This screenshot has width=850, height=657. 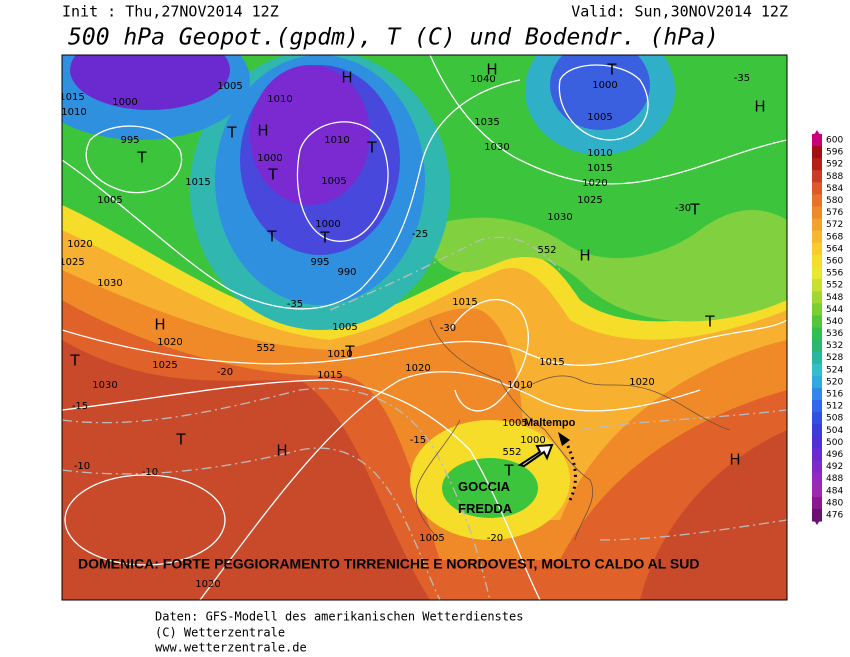 I want to click on map-value-label: 1040, so click(x=482, y=79).